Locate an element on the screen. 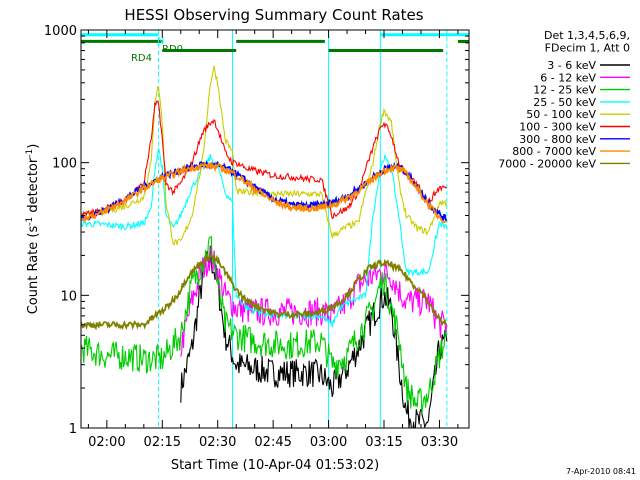  x-axis-label: Start Time (10-Apr-04 01:53:02) is located at coordinates (275, 465).